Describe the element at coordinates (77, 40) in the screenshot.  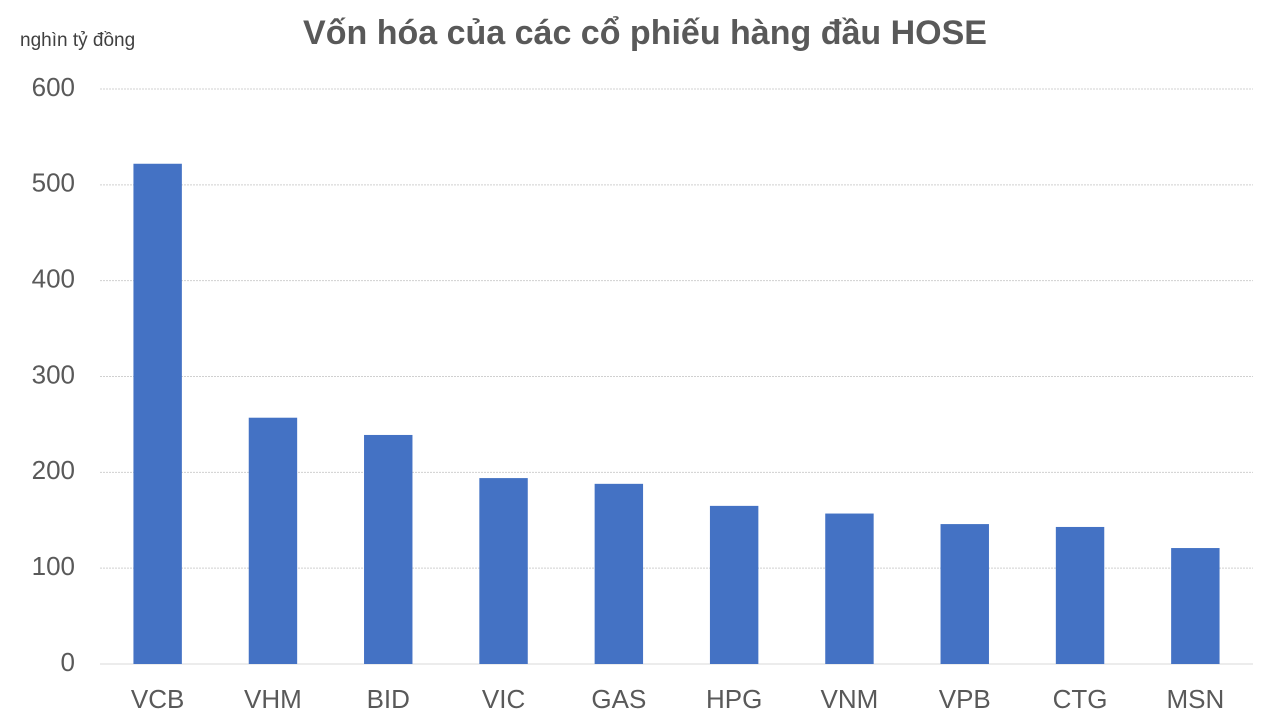
I see `y-axis-label: nghìn tỷ đồng` at that location.